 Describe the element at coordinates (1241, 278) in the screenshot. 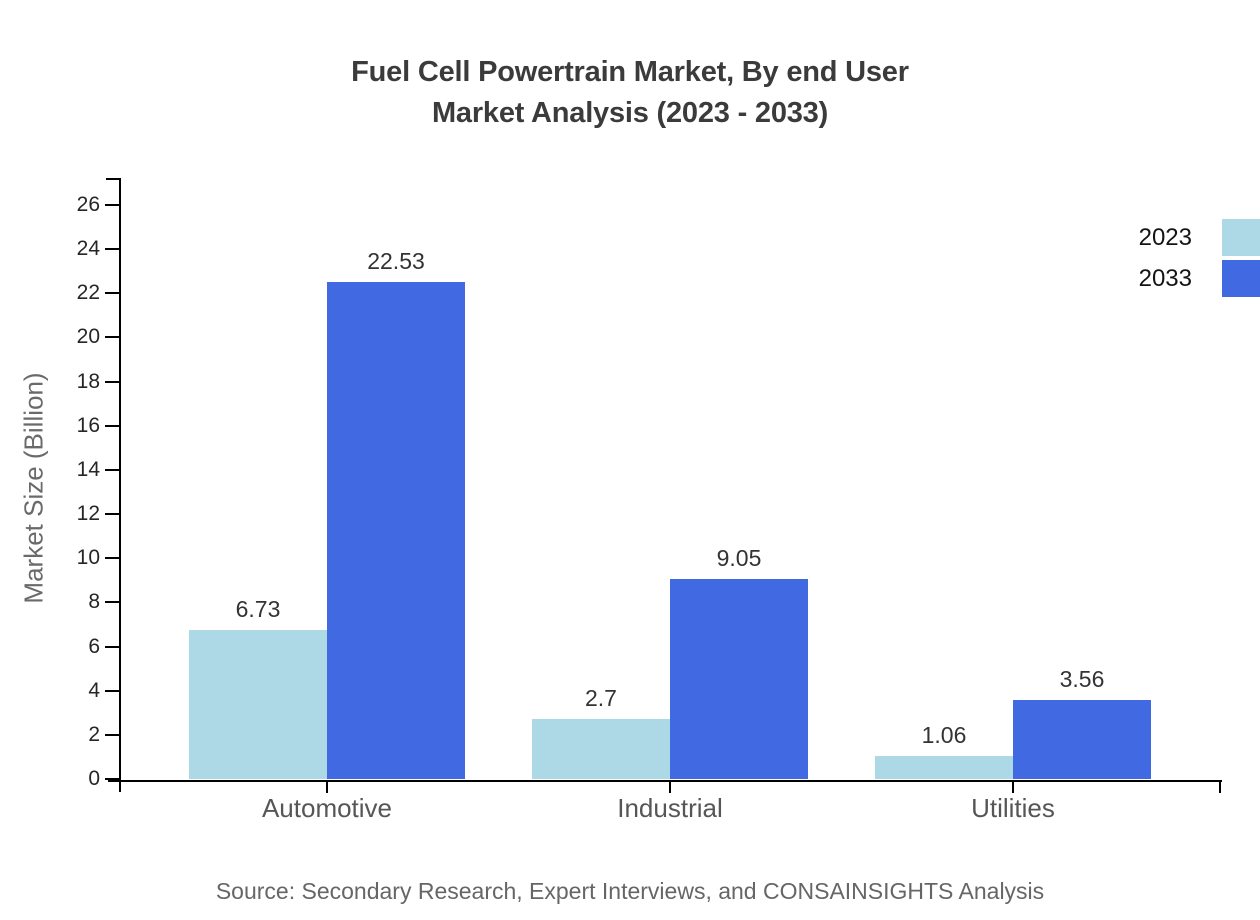

I see `legend-swatch-2033` at that location.